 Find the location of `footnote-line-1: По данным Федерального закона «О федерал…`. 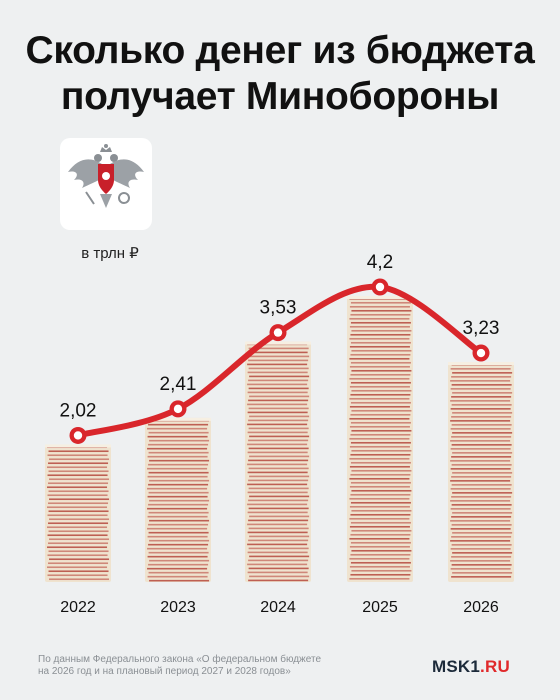

footnote-line-1: По данным Федерального закона «О федерал… is located at coordinates (180, 659).